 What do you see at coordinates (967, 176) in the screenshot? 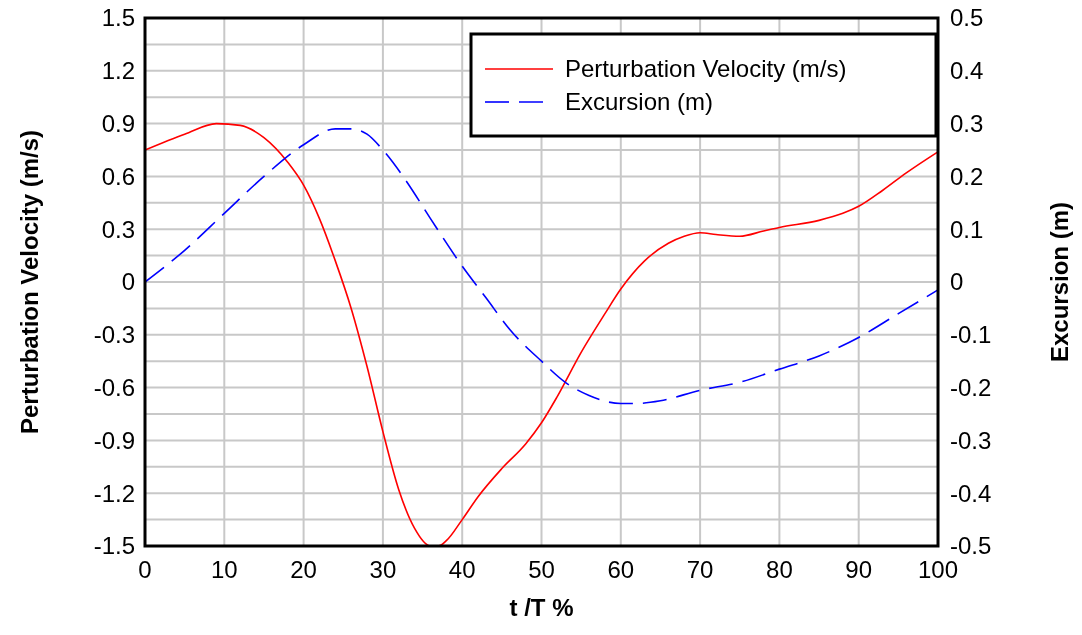
I see `y2-tick-label: 0.2` at bounding box center [967, 176].